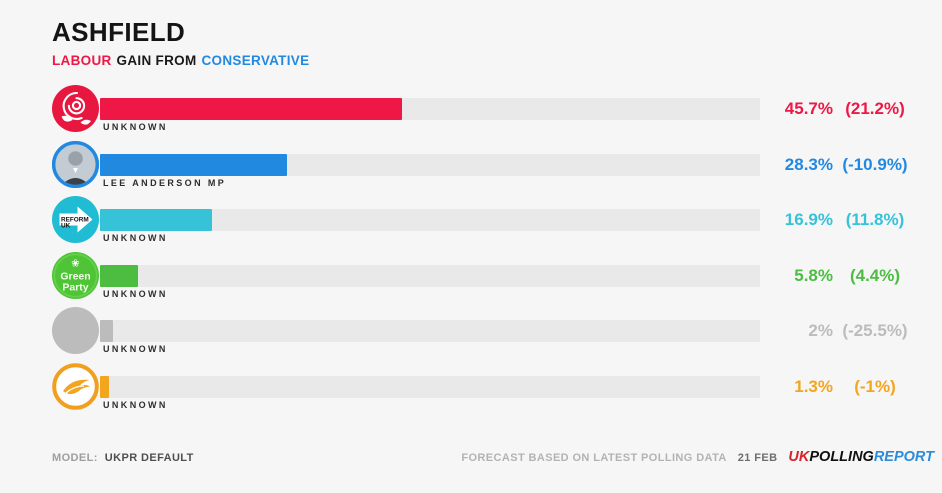 The image size is (942, 493). What do you see at coordinates (156, 220) in the screenshot?
I see `bar-fill-reform` at bounding box center [156, 220].